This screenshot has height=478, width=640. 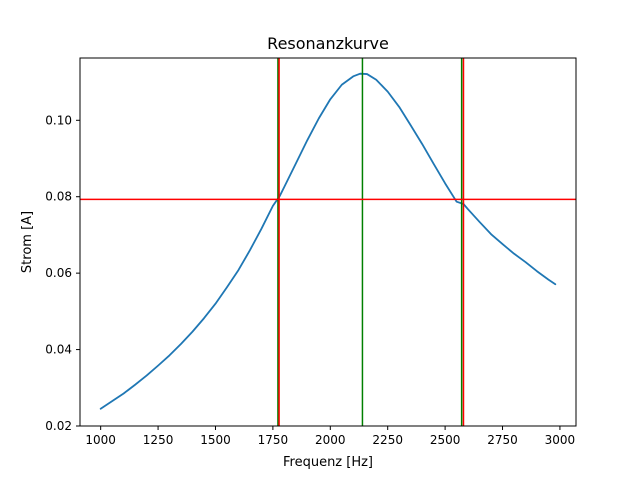 I want to click on x-tick-label: 2000, so click(x=330, y=440).